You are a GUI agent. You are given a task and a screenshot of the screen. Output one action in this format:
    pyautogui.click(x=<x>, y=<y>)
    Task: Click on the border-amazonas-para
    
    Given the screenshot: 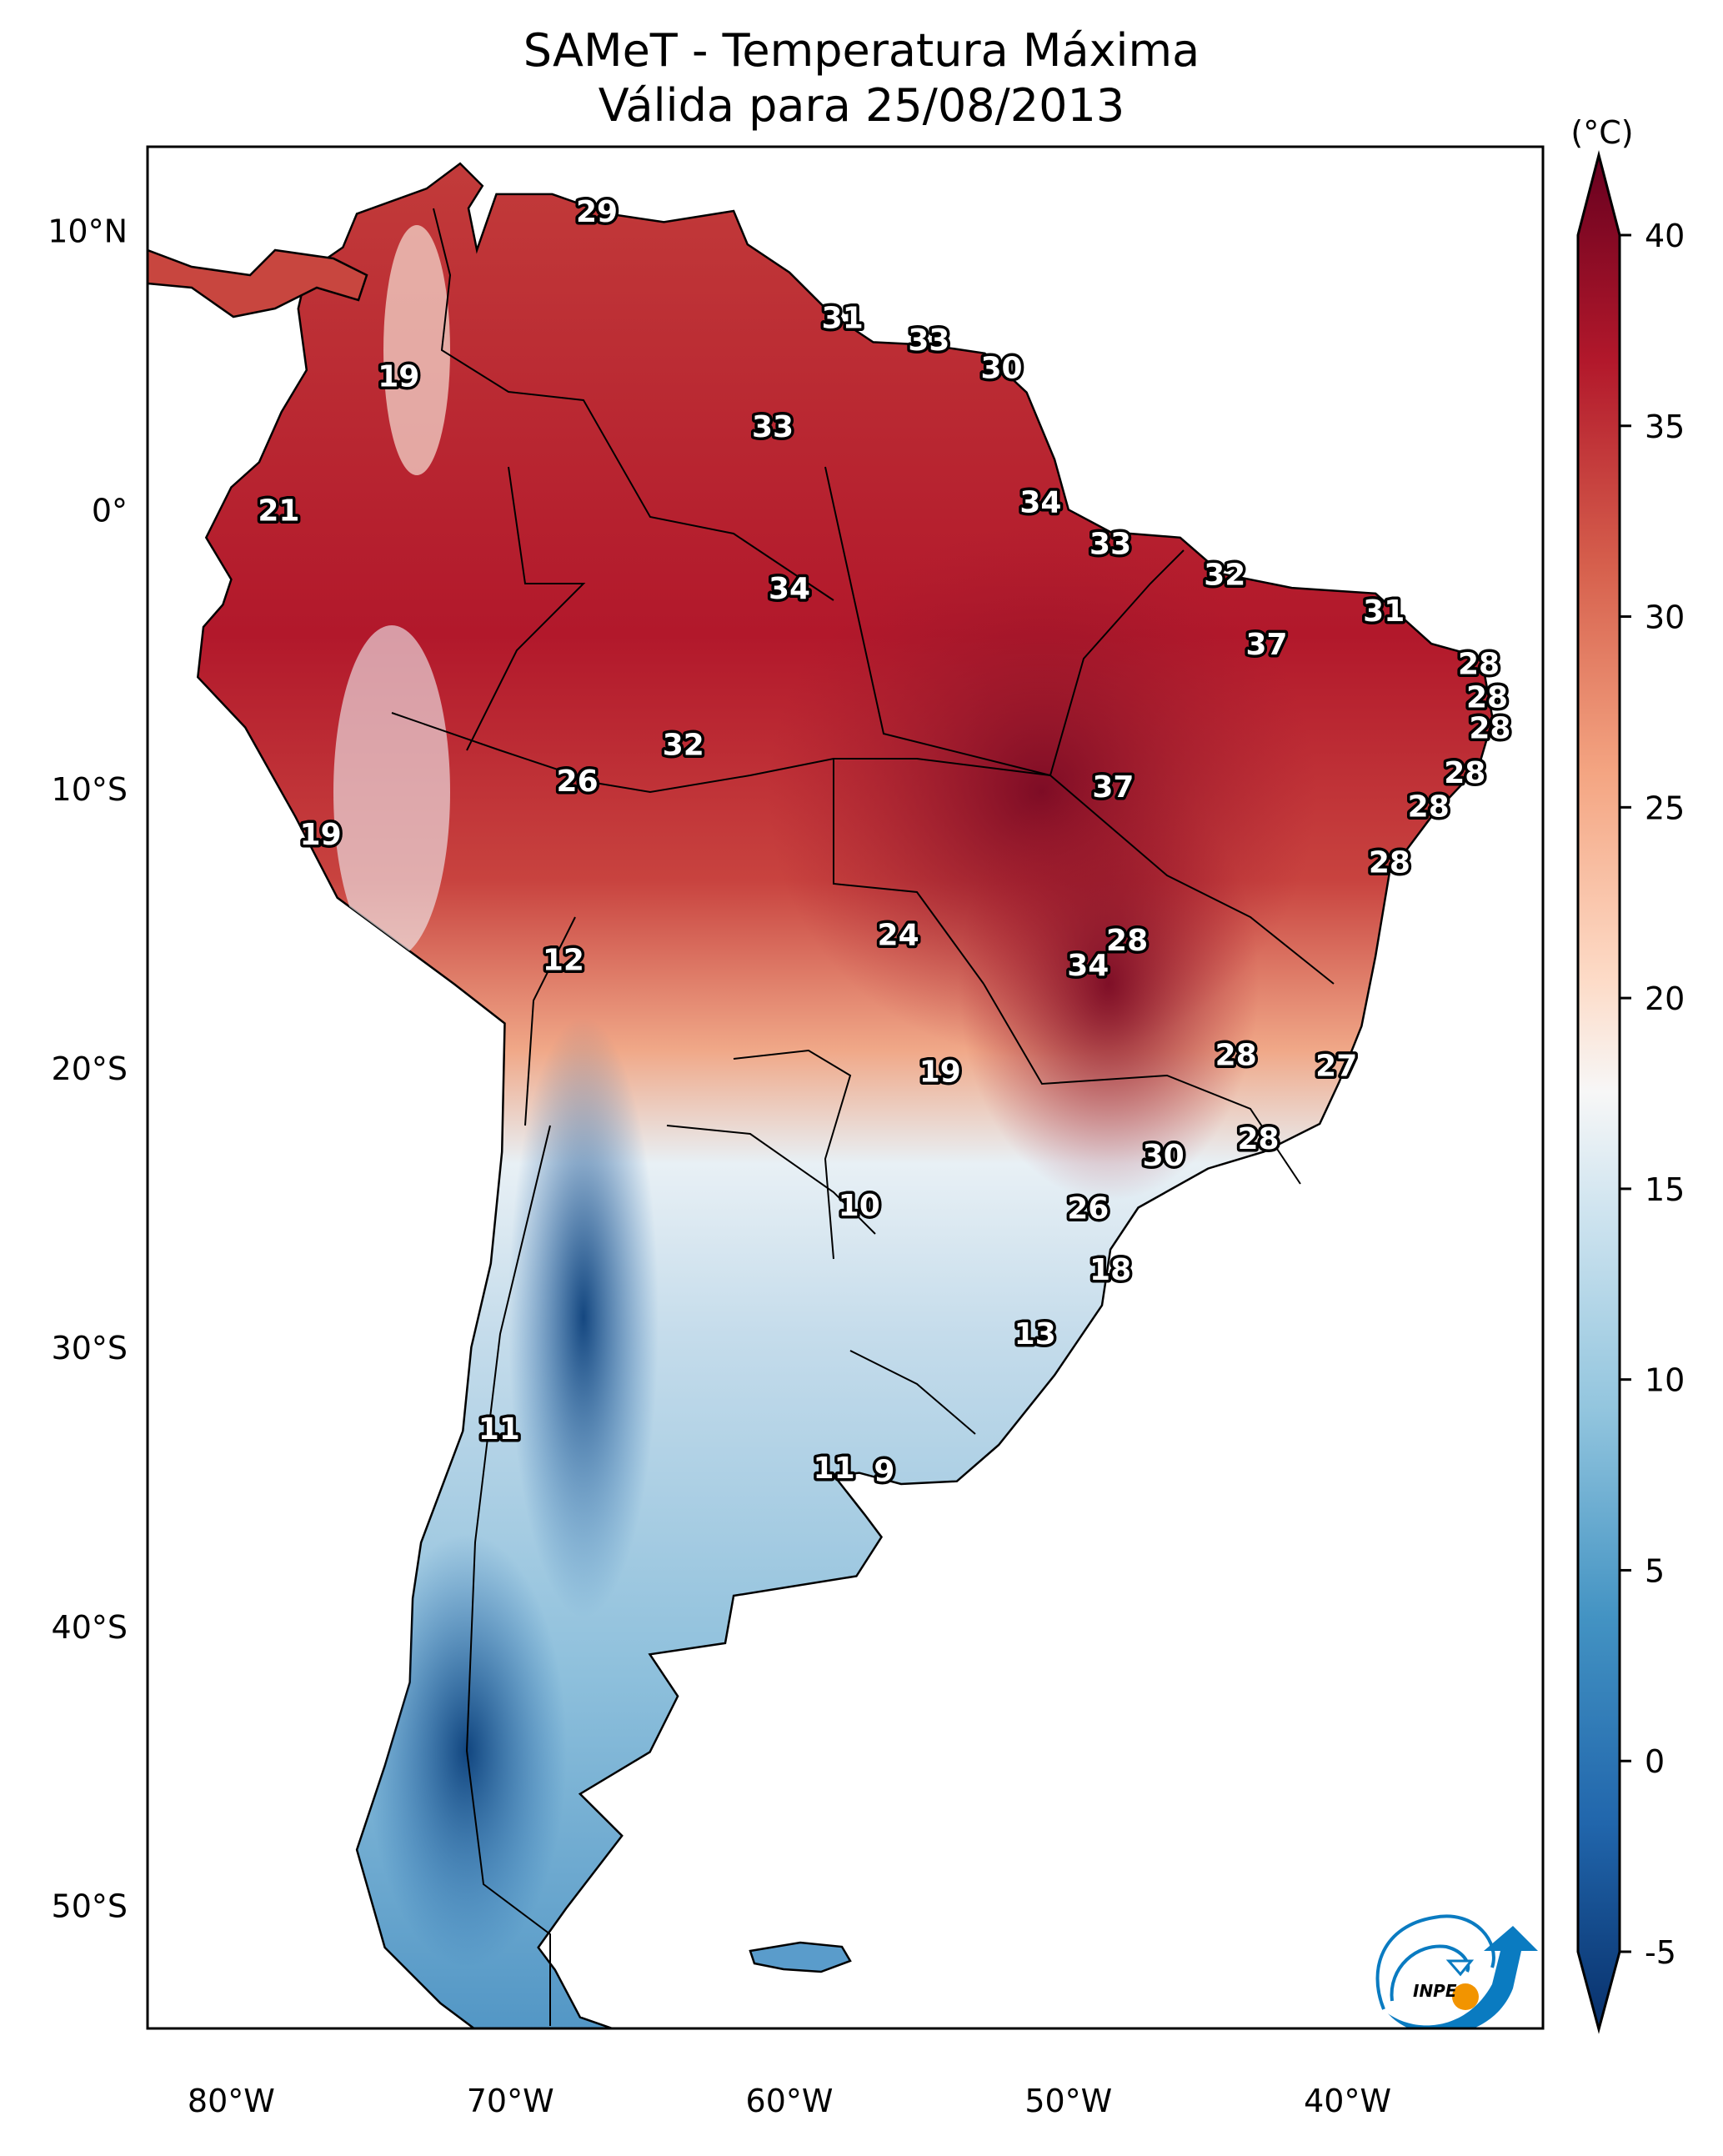 What is the action you would take?
    pyautogui.click(x=938, y=621)
    